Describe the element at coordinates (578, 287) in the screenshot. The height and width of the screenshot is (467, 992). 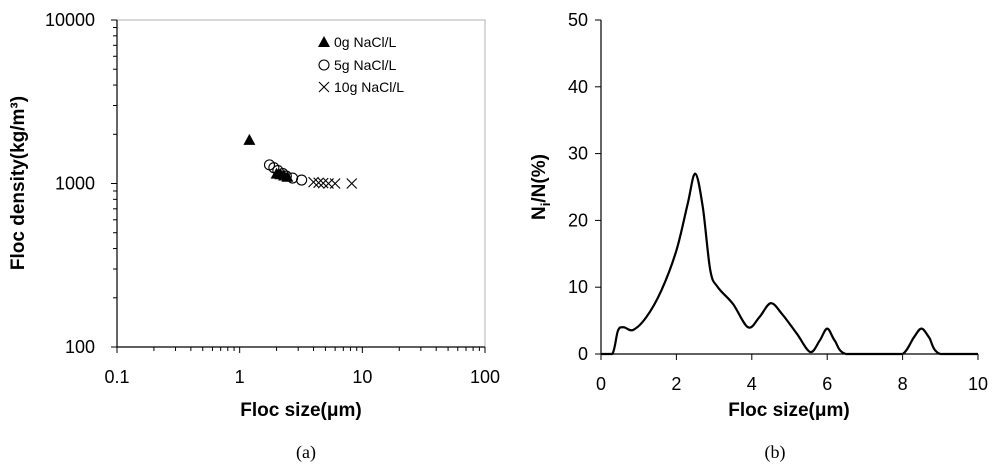
I see `y-tick-label-b: 10` at that location.